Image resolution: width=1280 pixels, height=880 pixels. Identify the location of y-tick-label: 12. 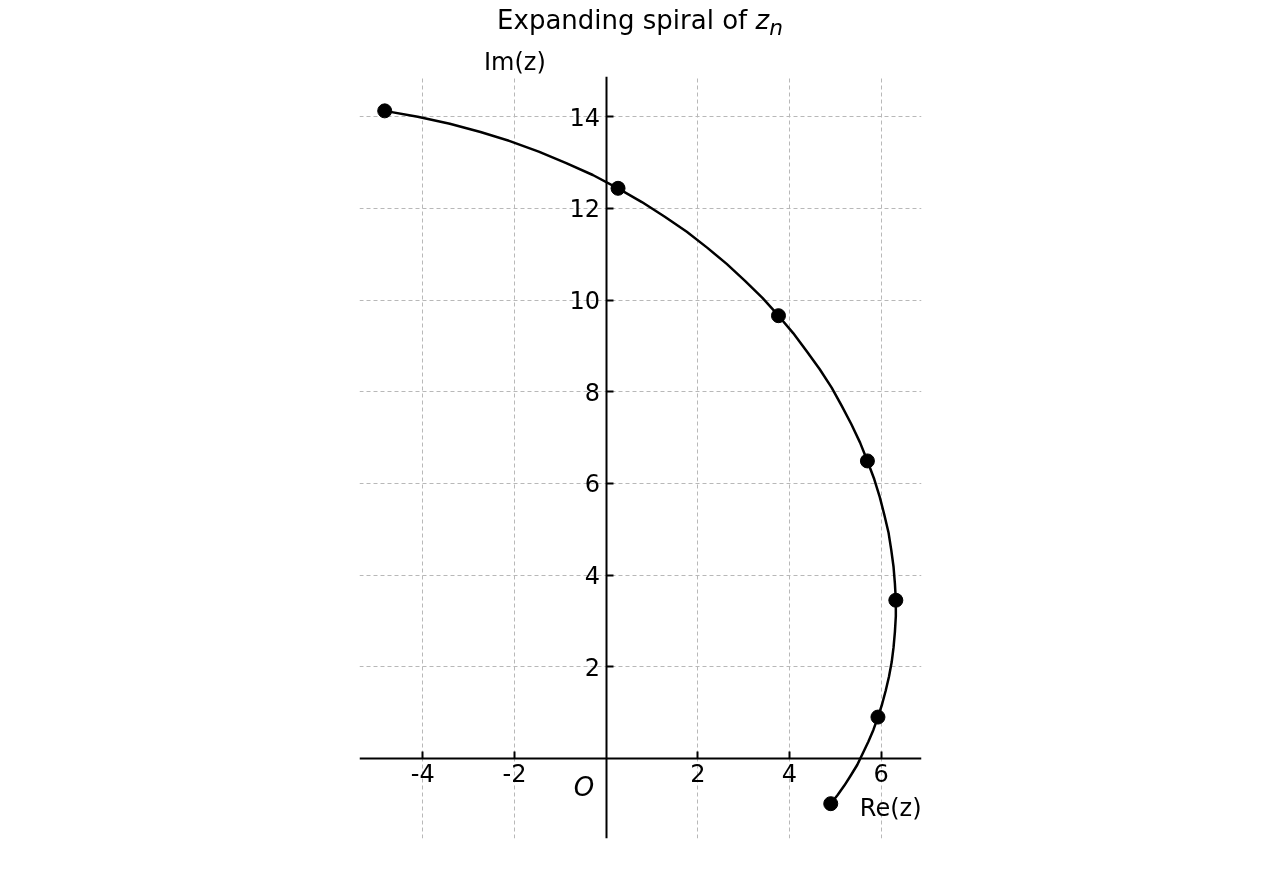
(585, 209).